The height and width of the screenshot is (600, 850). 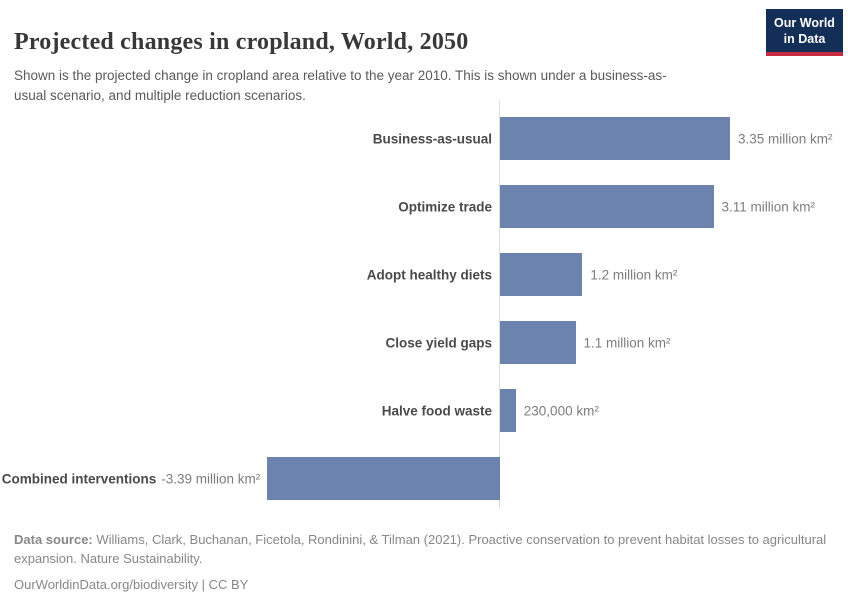 What do you see at coordinates (211, 478) in the screenshot?
I see `value-inline: -3.39 million km²` at bounding box center [211, 478].